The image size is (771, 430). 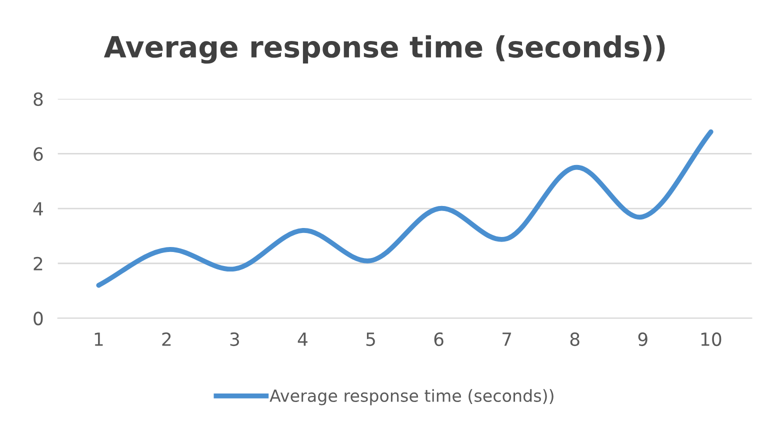 I want to click on y-tick-label: 8, so click(x=38, y=99).